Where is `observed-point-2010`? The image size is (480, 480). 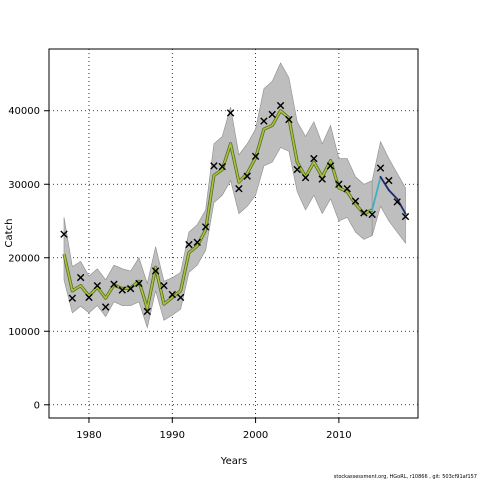
observed-point-2010 is located at coordinates (339, 184).